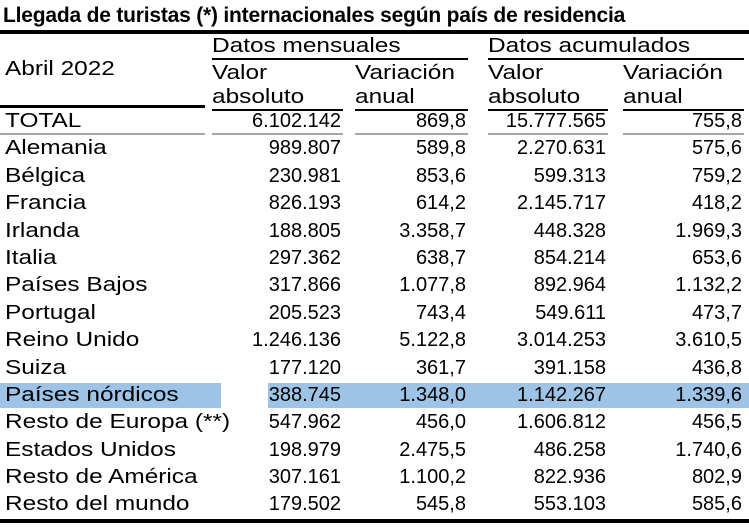  I want to click on cell-monthly-value: 179.502, so click(304, 504).